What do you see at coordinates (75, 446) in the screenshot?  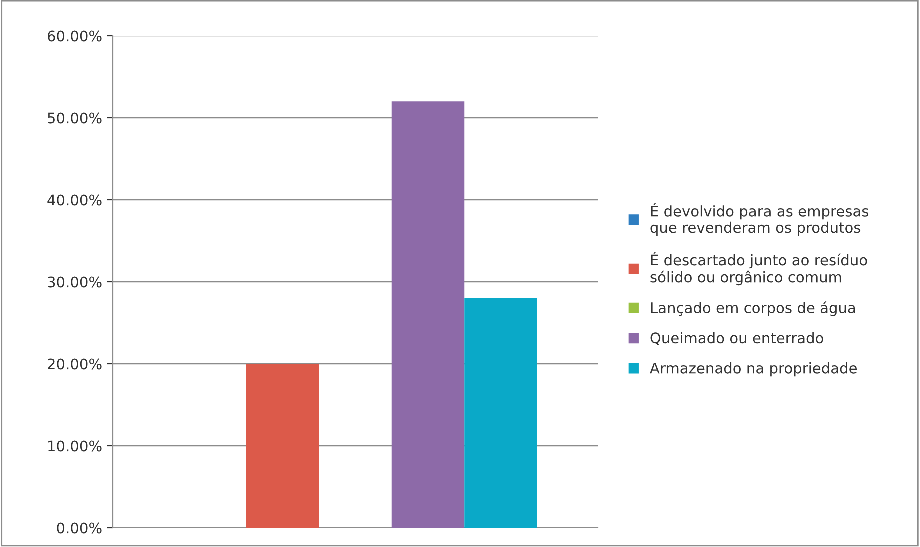 I see `y-tick-label: 10.00%` at bounding box center [75, 446].